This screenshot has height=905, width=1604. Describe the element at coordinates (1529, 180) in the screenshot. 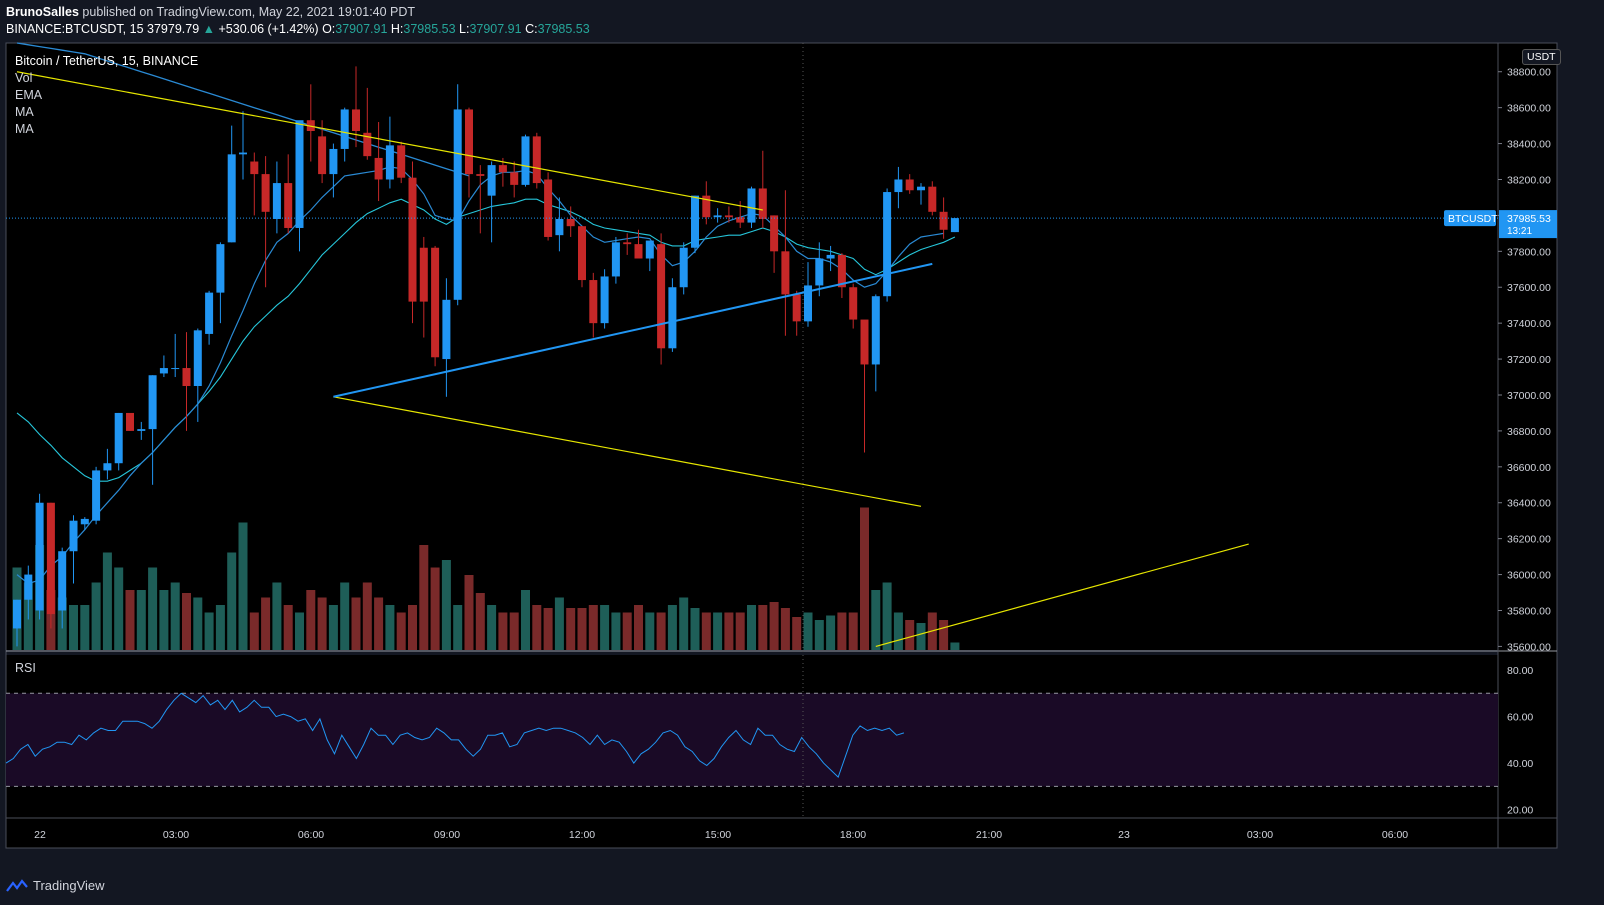

I see `price-tick-label: 38200.00` at that location.